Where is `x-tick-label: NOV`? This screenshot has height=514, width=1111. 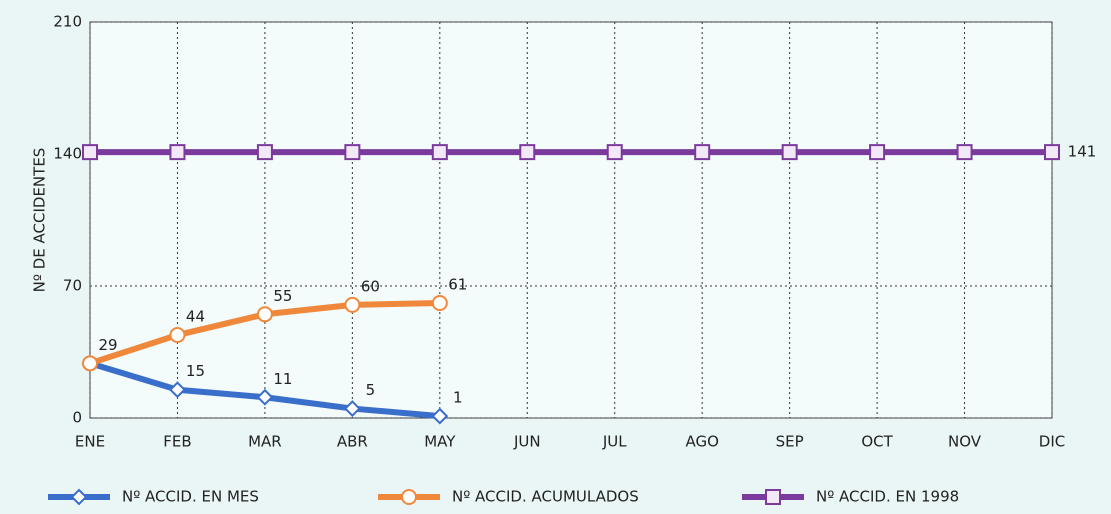
x-tick-label: NOV is located at coordinates (965, 442).